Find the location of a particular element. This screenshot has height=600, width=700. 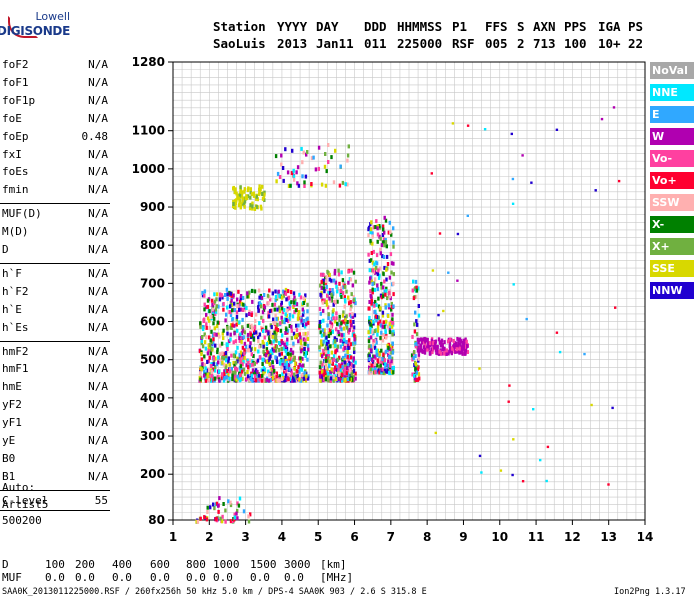

x-tick-label: 9 is located at coordinates (463, 537).